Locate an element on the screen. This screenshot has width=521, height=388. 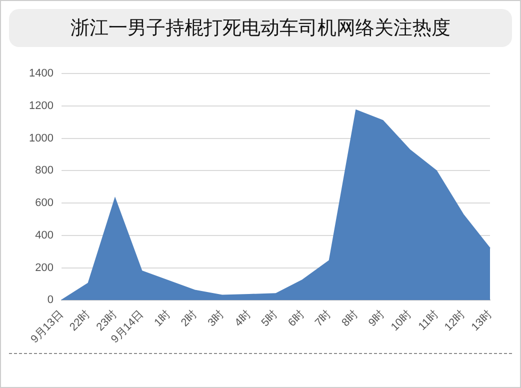
x-tick-label: 7时 is located at coordinates (323, 319).